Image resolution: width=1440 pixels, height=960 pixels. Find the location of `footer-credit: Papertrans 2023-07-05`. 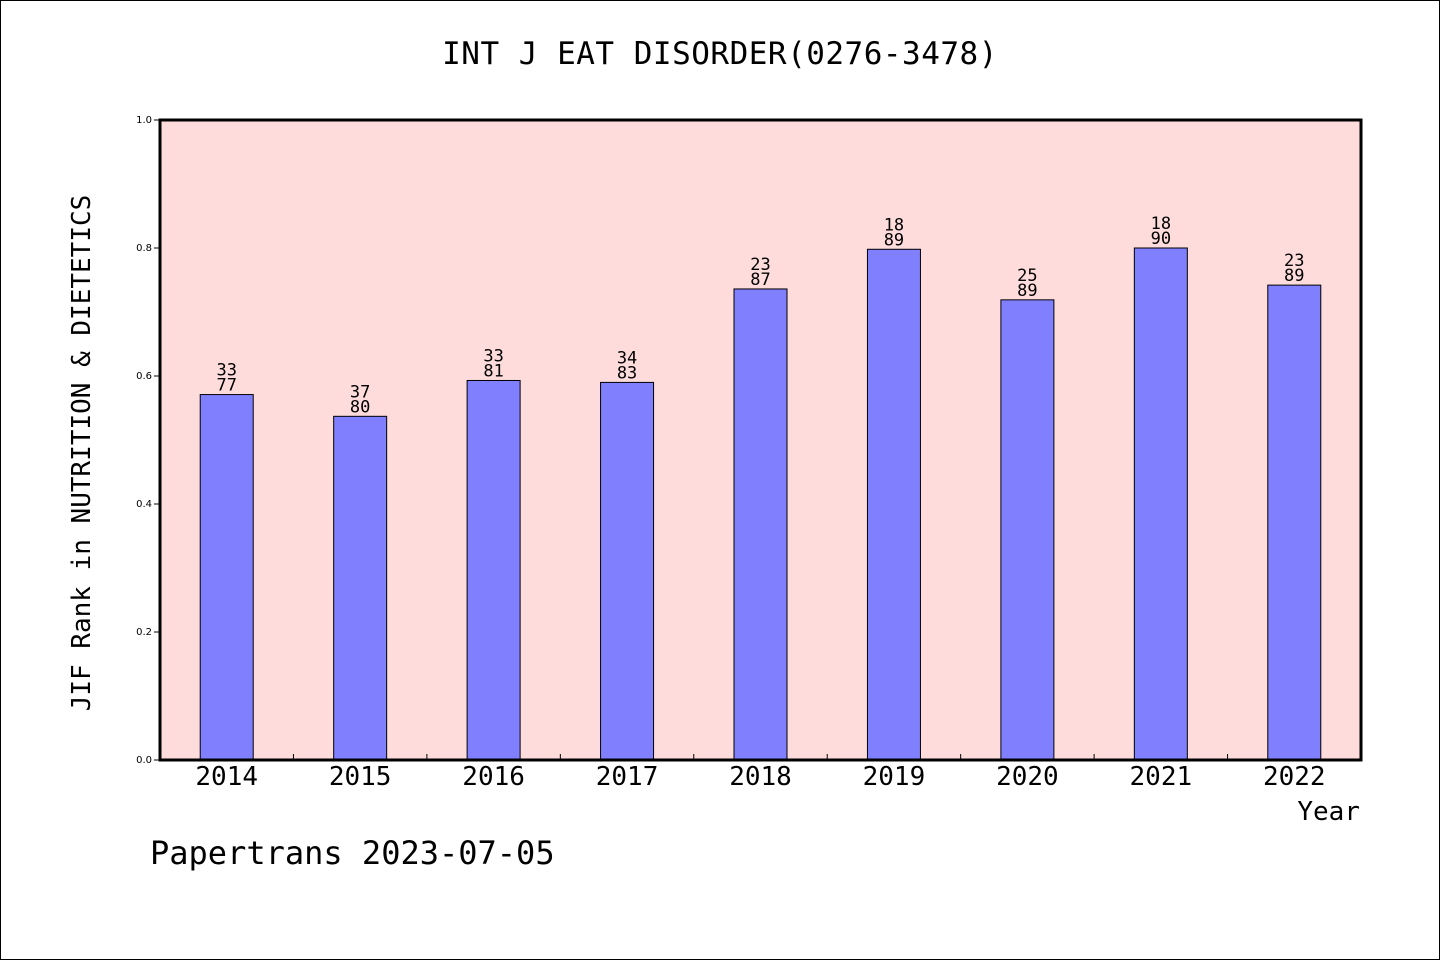

footer-credit: Papertrans 2023-07-05 is located at coordinates (352, 853).